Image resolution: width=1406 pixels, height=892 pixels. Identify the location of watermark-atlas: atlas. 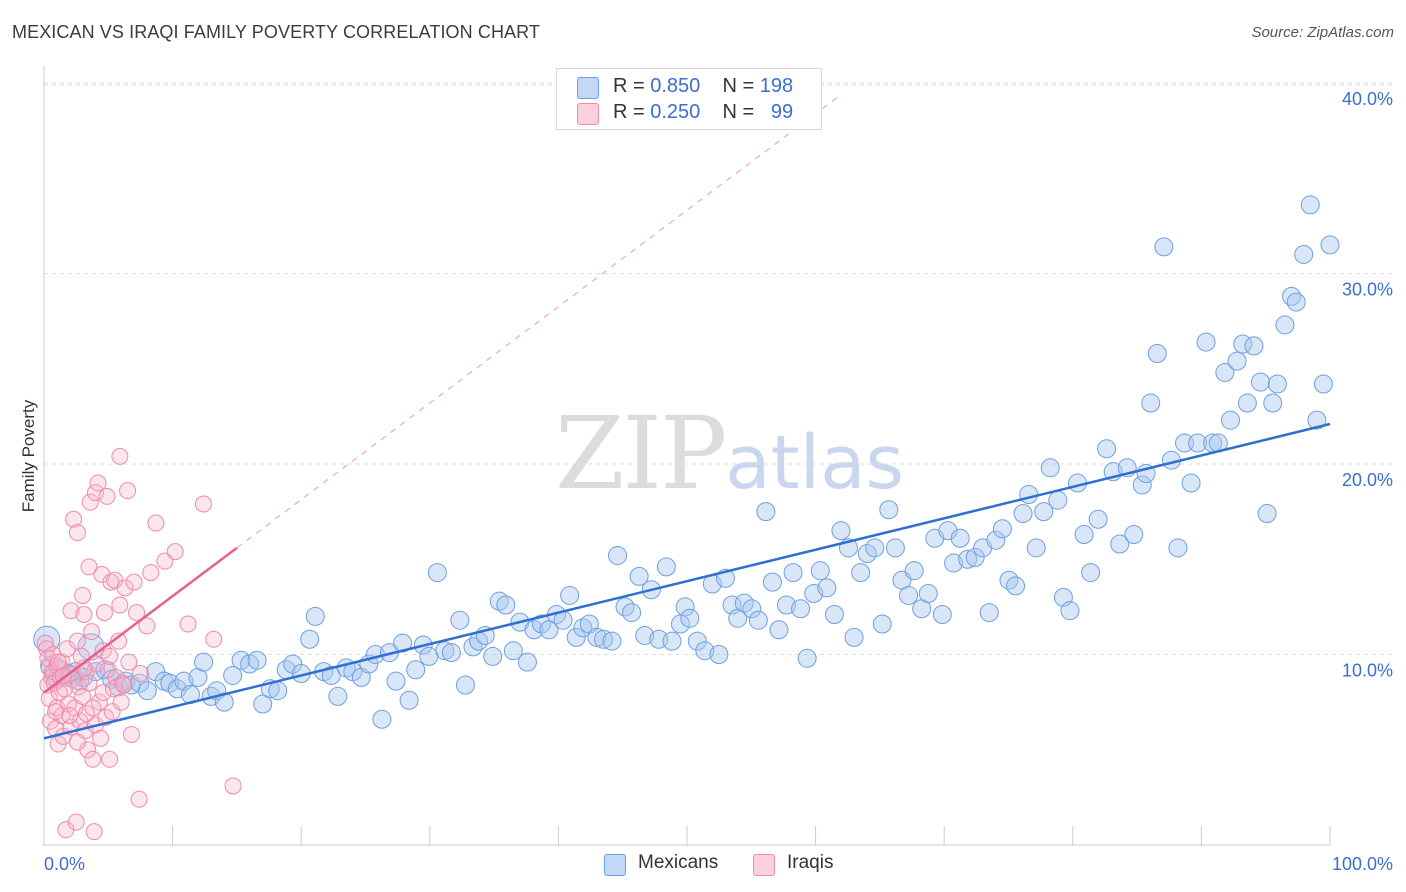
(815, 463).